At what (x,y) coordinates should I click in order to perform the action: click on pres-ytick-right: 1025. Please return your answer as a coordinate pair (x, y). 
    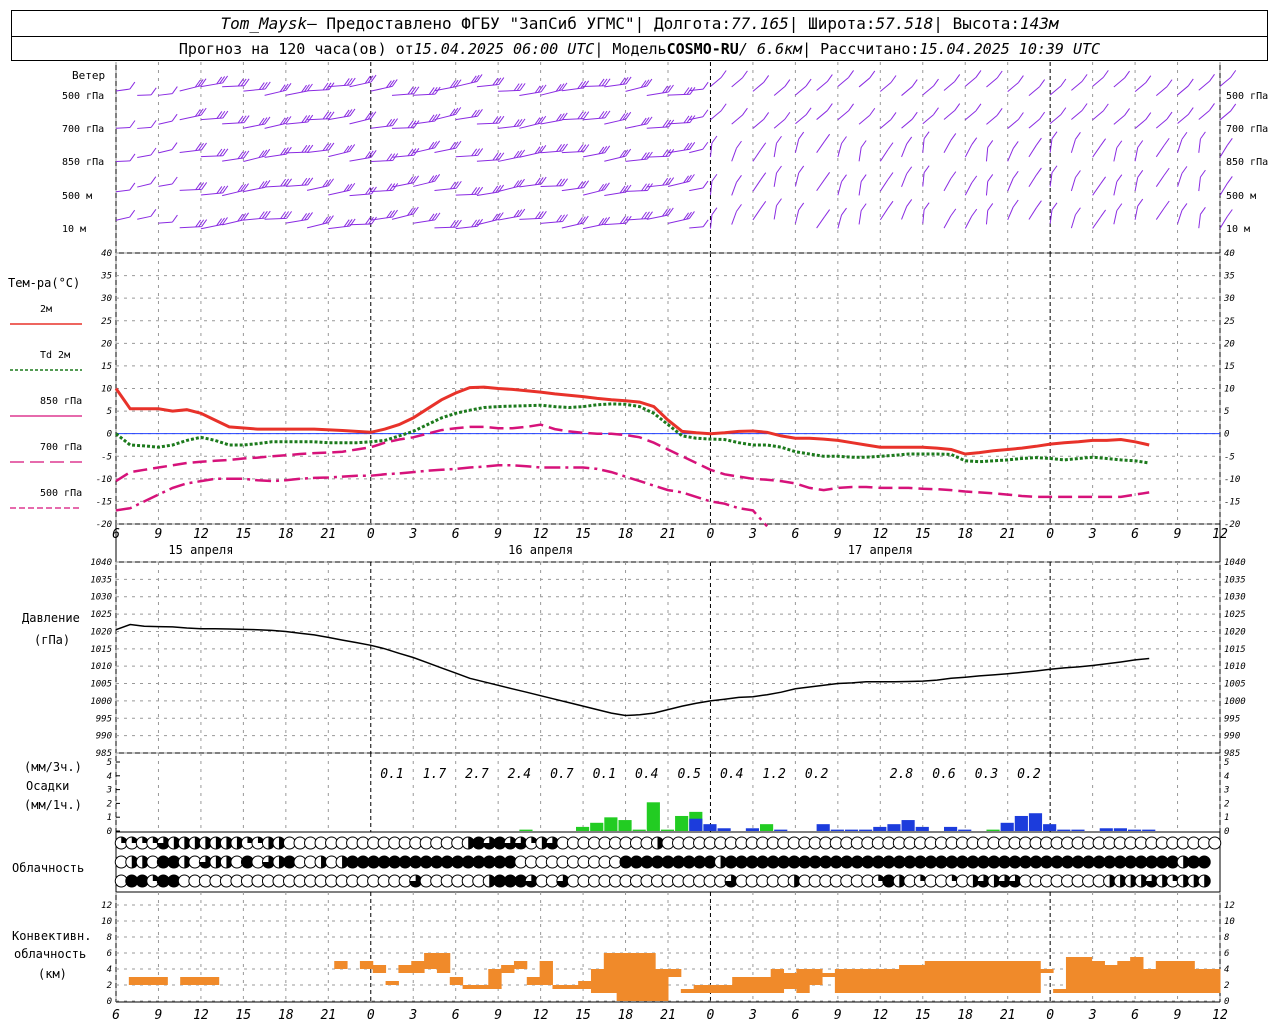
    Looking at the image, I should click on (1235, 615).